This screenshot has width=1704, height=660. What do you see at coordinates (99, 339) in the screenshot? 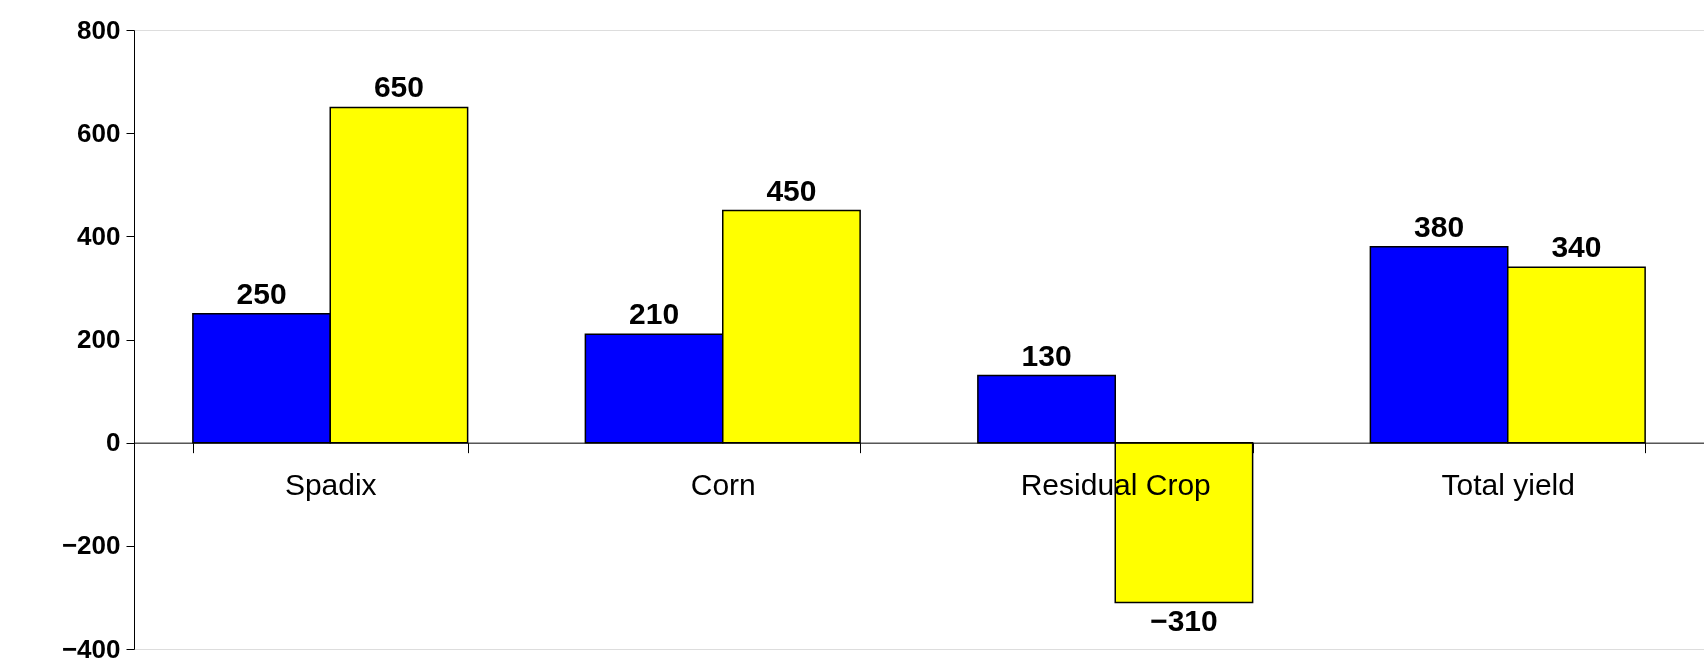
I see `y-tick-label: 200` at bounding box center [99, 339].